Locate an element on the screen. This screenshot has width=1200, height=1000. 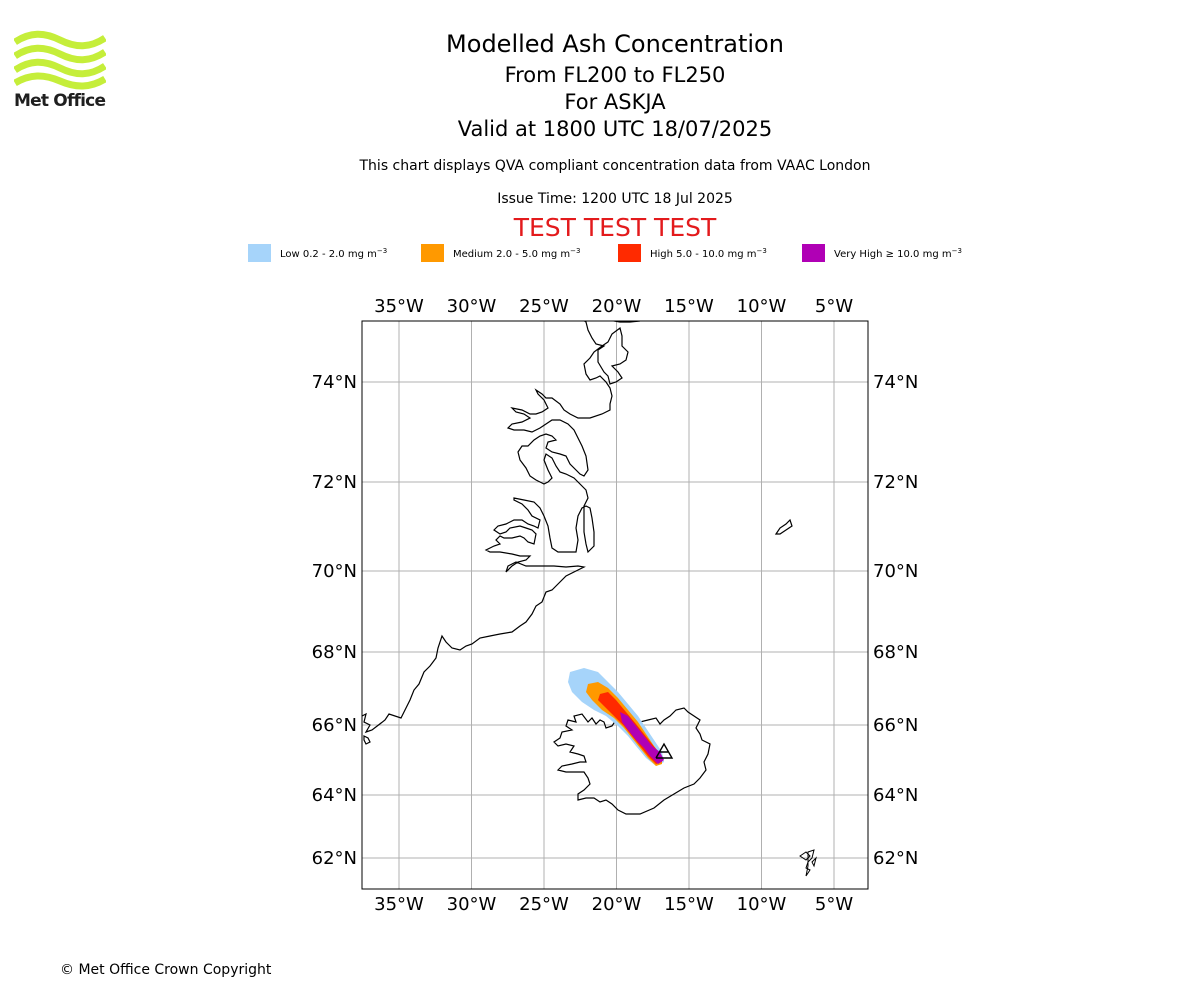
met-office-waves-icon is located at coordinates (60, 60).